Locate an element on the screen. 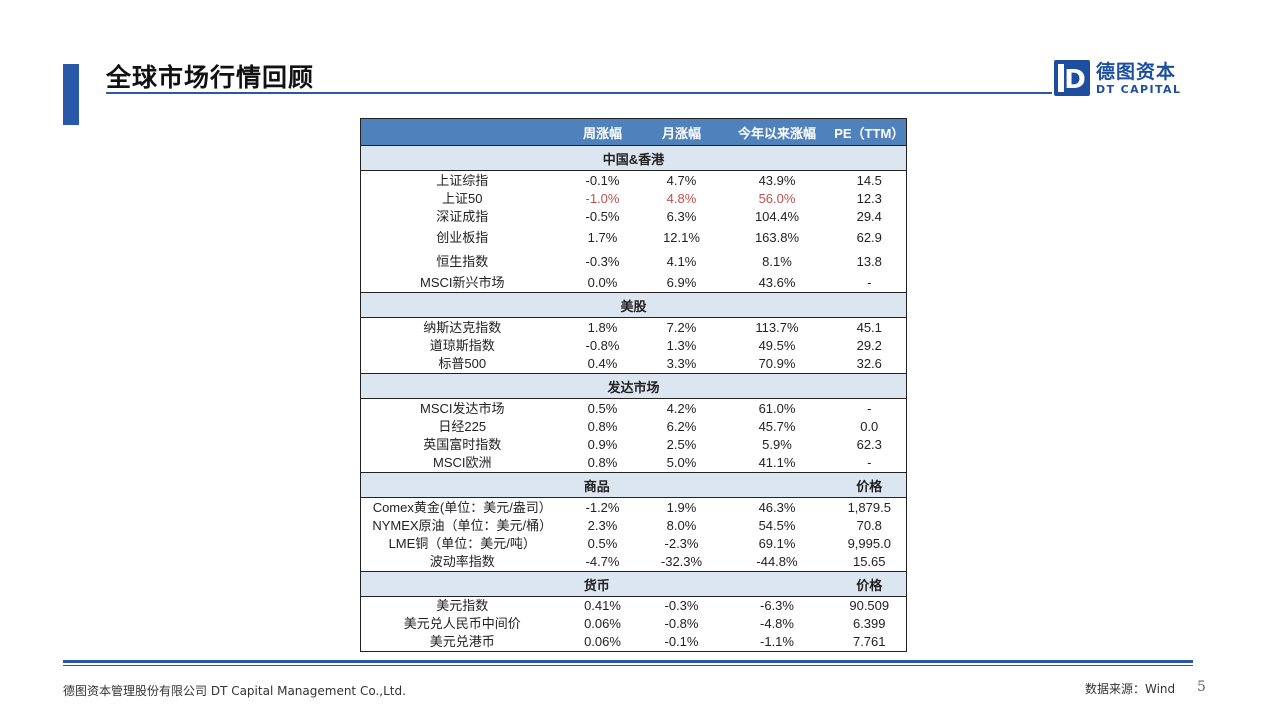 The image size is (1280, 720). ytd-cell: -44.8% is located at coordinates (777, 561).